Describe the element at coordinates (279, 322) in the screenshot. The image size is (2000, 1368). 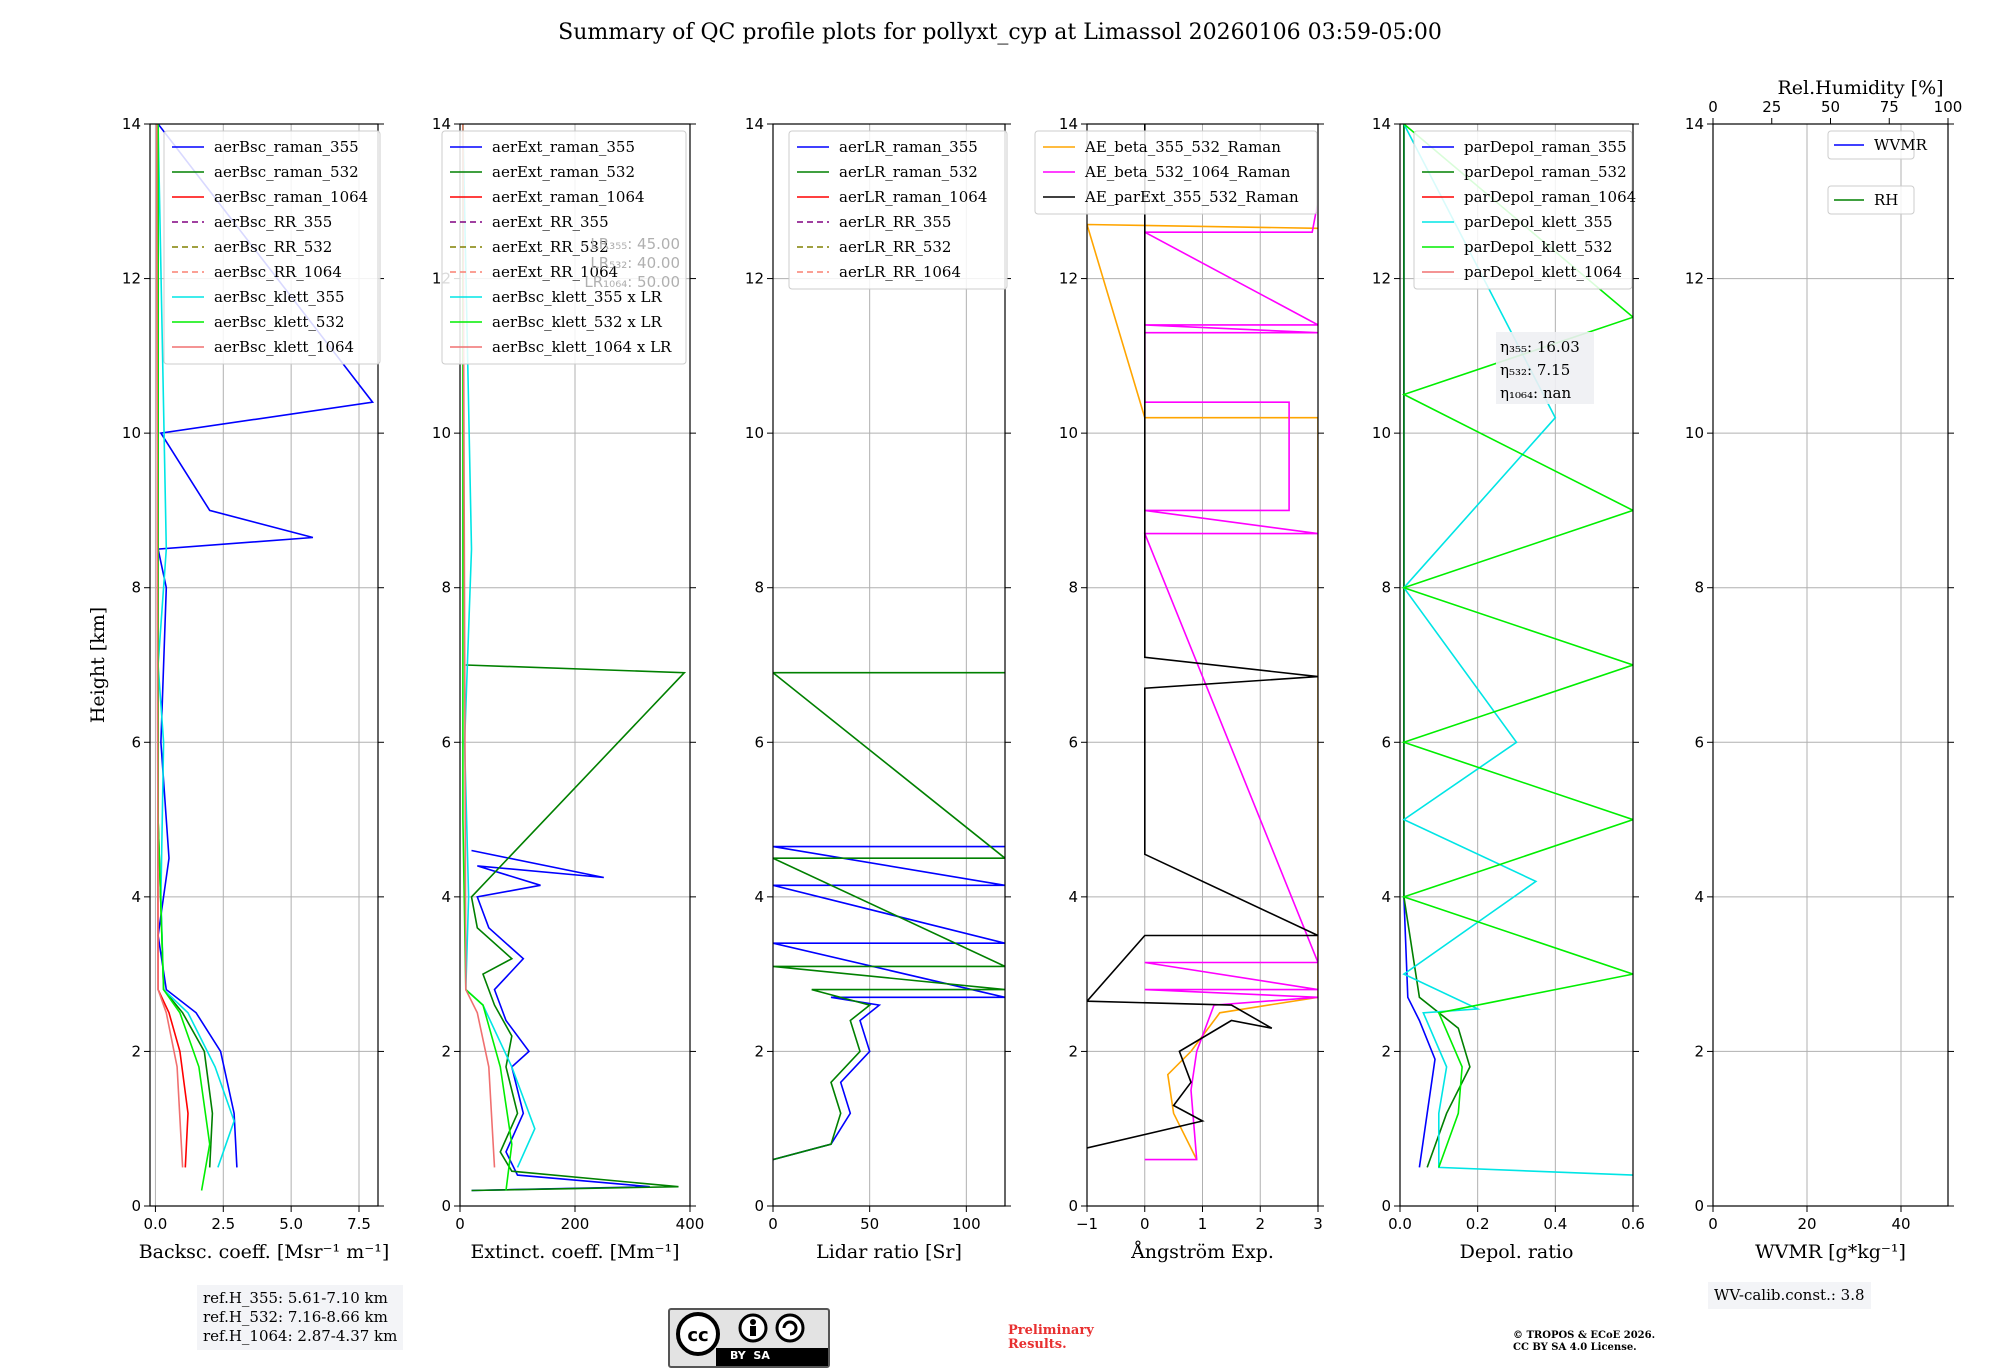
I see `legend-entry: aerBsc_klett_532` at that location.